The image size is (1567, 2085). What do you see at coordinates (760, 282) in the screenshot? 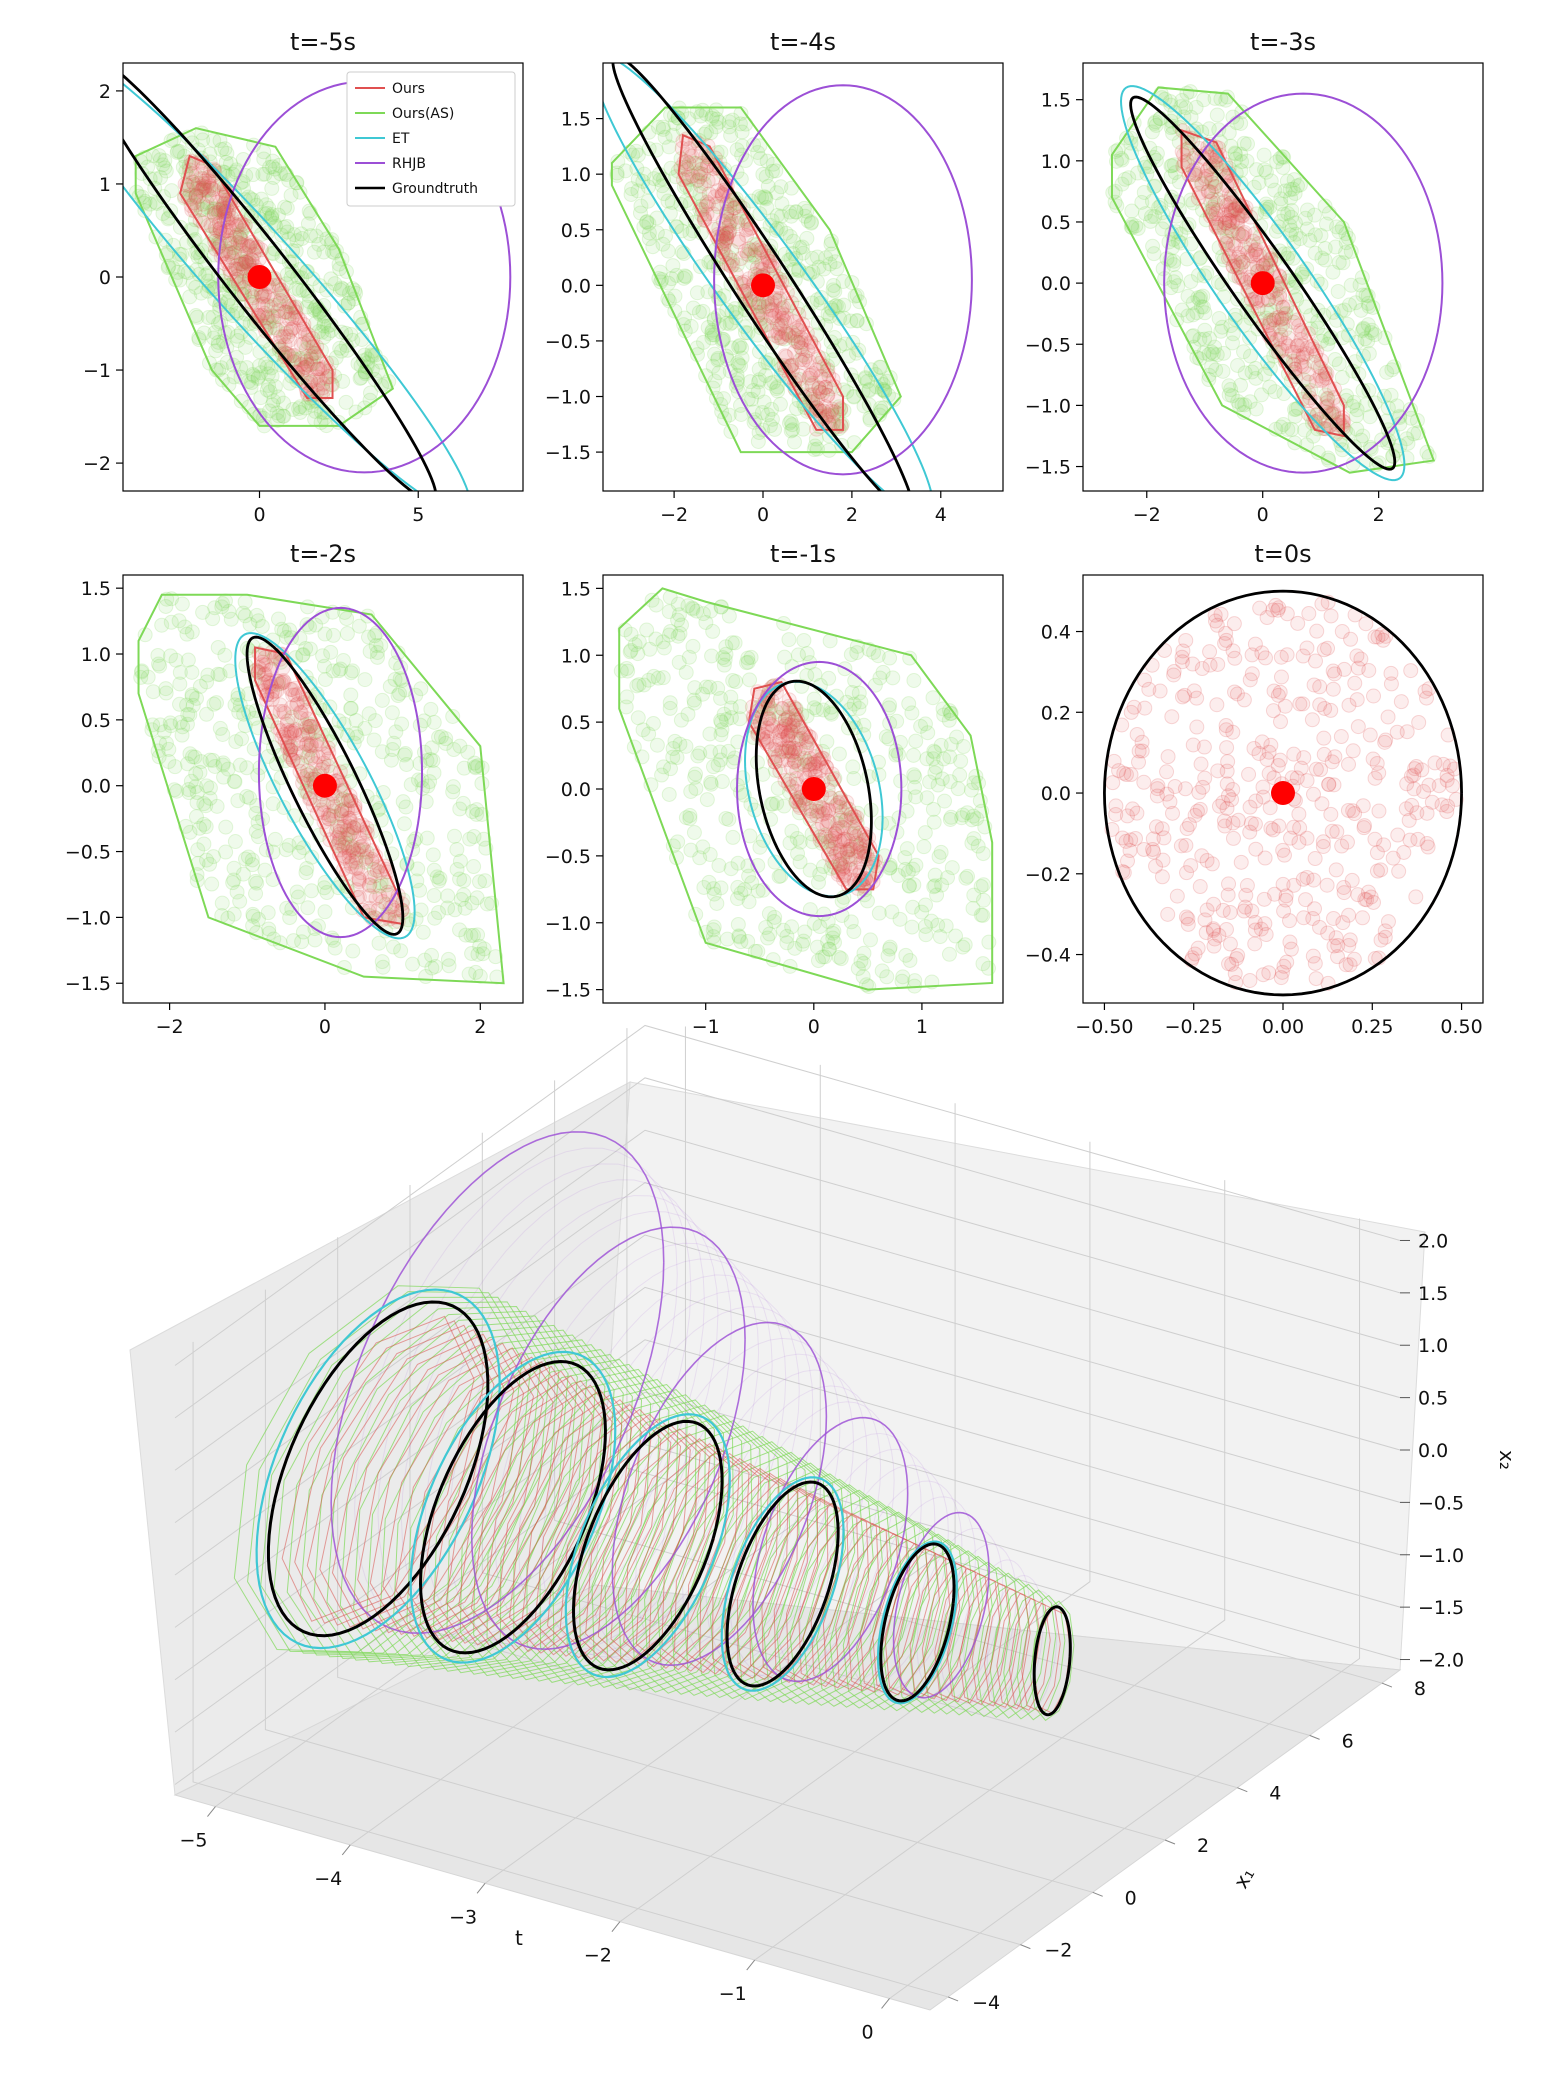
I see `series-ours` at bounding box center [760, 282].